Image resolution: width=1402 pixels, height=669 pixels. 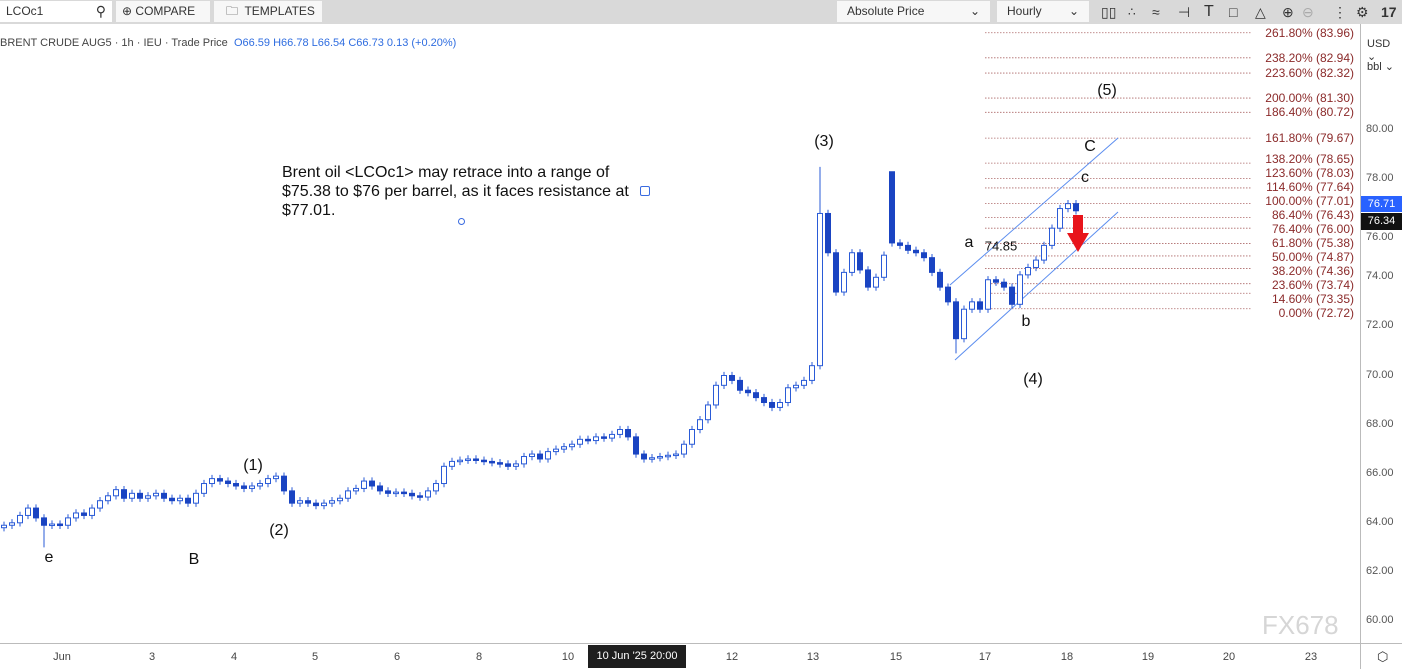 What do you see at coordinates (1036, 286) in the screenshot?
I see `channel-lower-line` at bounding box center [1036, 286].